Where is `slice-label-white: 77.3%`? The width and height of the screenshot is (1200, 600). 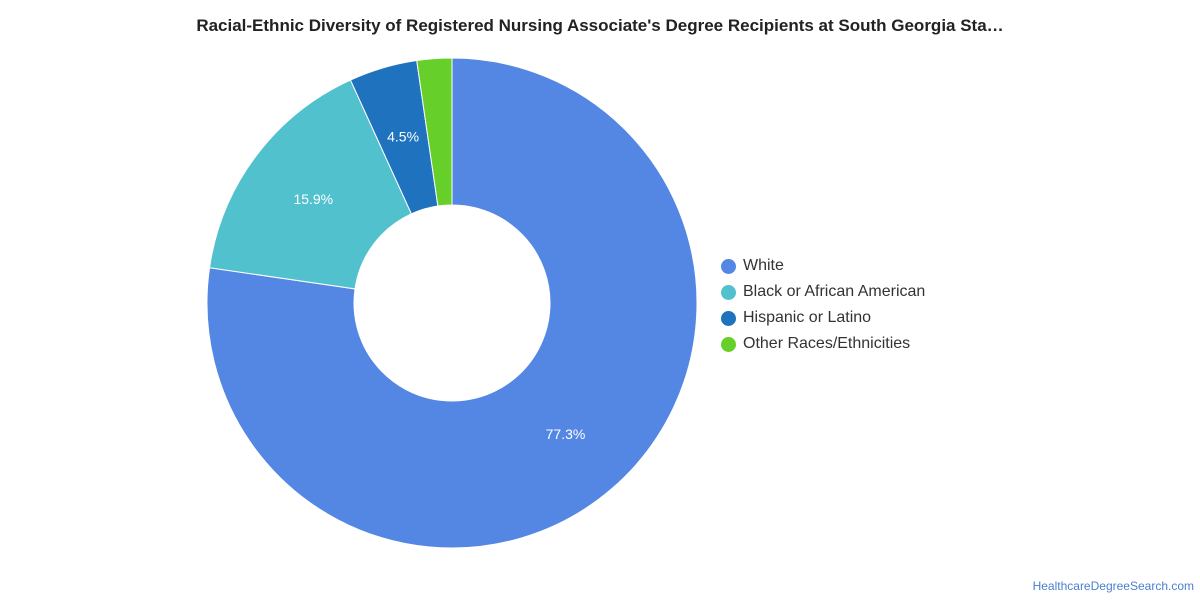 slice-label-white: 77.3% is located at coordinates (566, 434).